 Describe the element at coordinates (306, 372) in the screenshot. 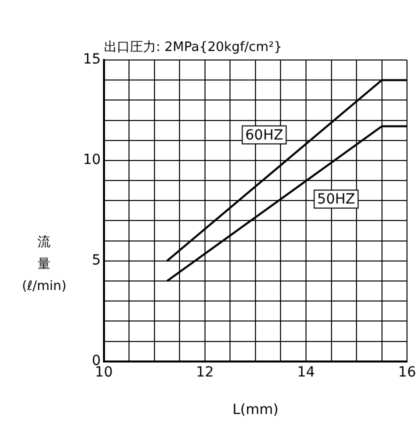

I see `x-tick-label: 14` at that location.